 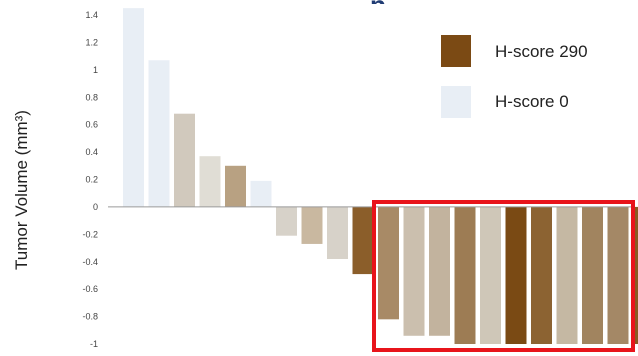 I want to click on y-tick-label: -0.6, so click(x=90, y=289).